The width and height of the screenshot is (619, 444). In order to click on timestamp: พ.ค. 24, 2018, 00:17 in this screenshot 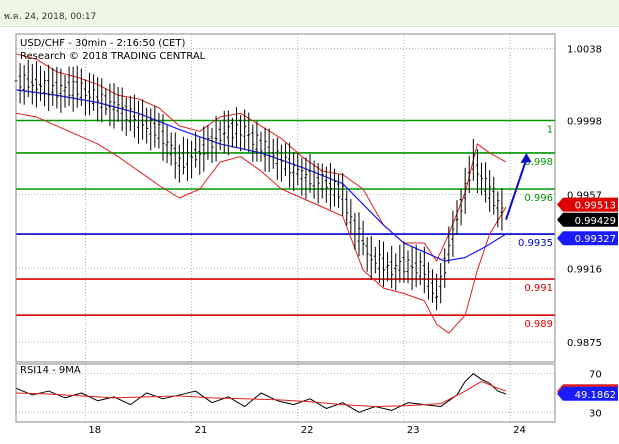, I will do `click(50, 17)`.